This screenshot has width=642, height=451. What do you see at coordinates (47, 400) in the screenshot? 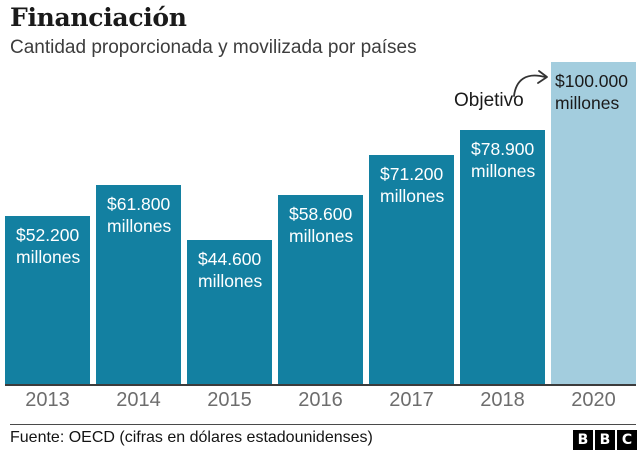
I see `x-axis-label-2013: 2013` at bounding box center [47, 400].